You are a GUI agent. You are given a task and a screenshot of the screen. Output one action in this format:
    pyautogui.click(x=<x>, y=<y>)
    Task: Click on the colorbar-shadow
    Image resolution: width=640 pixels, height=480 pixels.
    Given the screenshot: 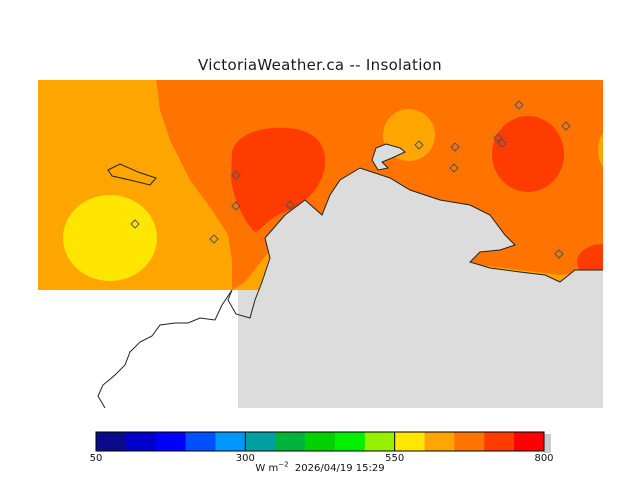 What is the action you would take?
    pyautogui.click(x=547, y=443)
    